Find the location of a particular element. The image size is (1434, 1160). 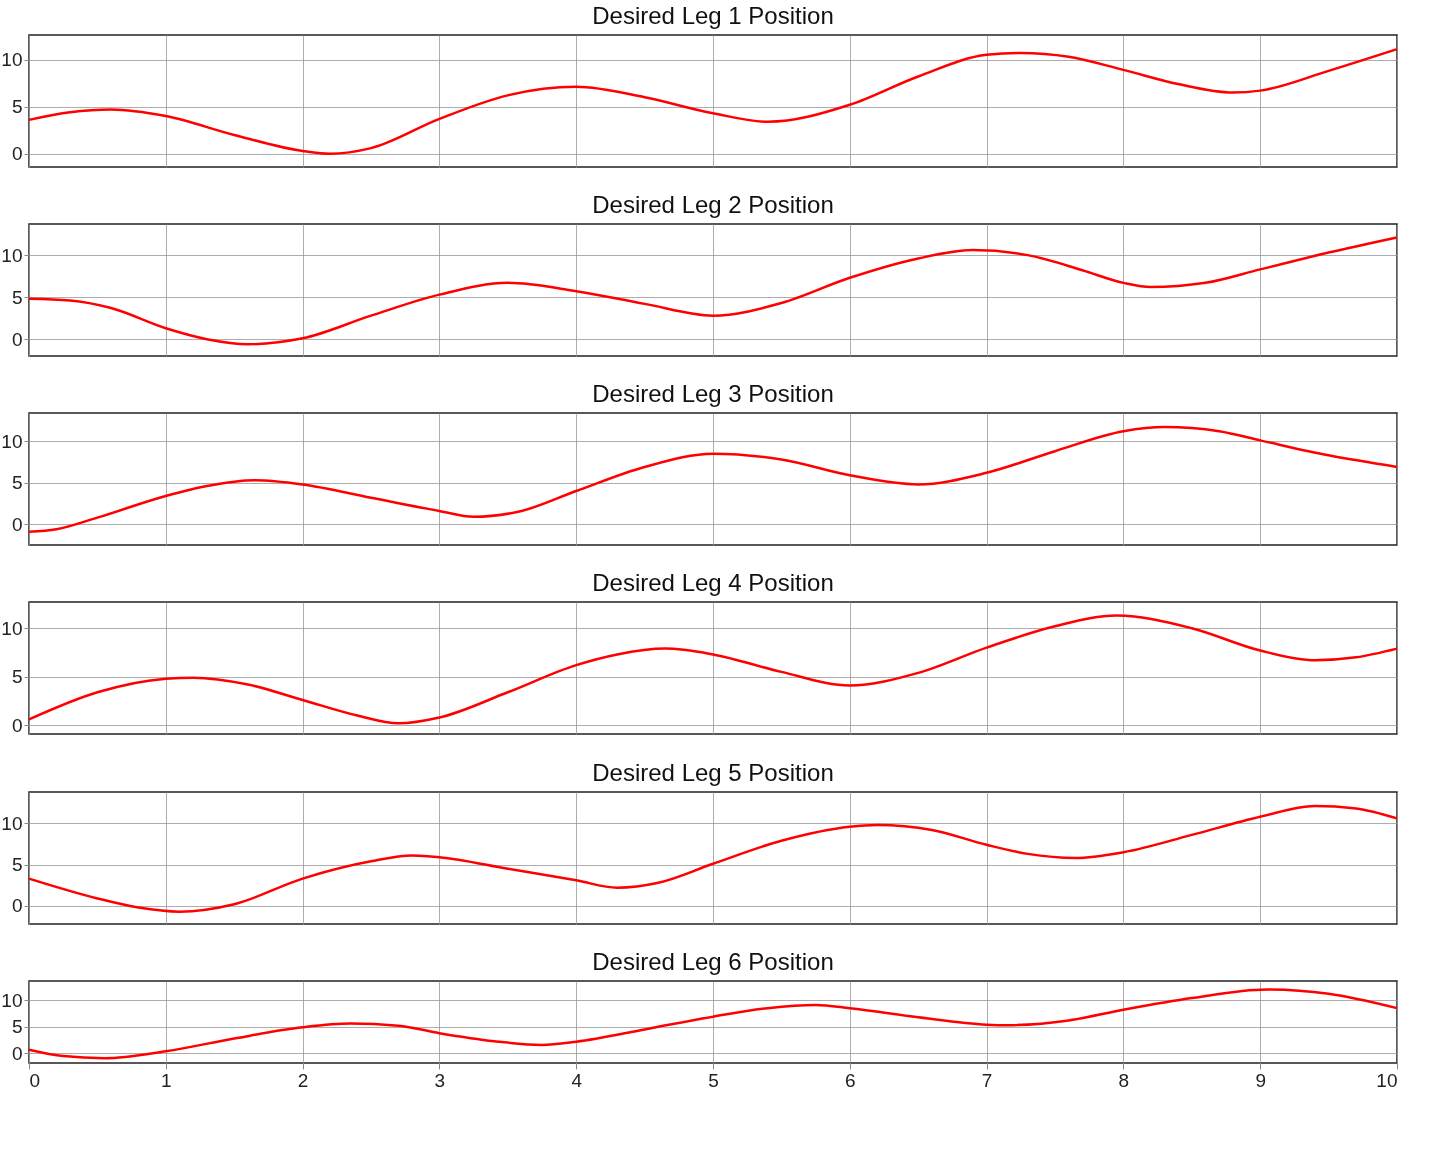

x-tick-label: 7 is located at coordinates (987, 1080).